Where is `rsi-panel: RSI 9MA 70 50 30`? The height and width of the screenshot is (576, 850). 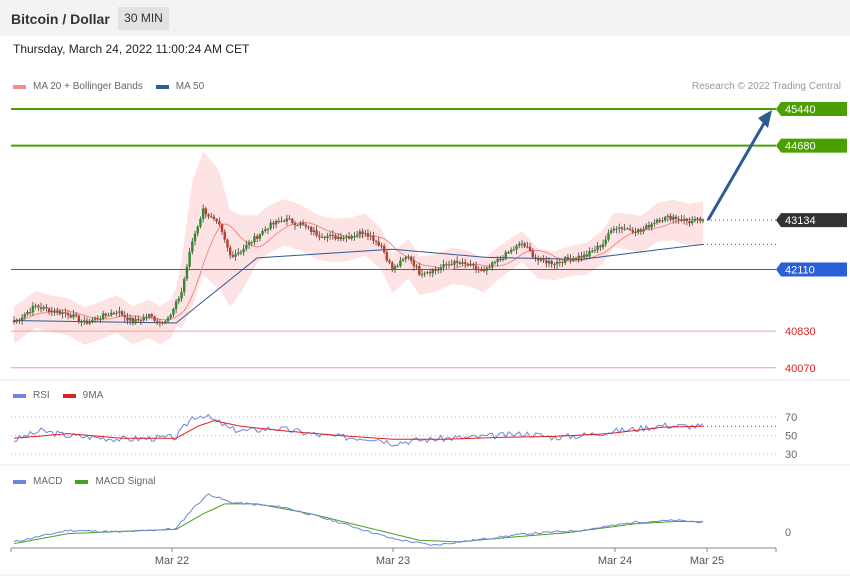 rsi-panel: RSI 9MA 70 50 30 is located at coordinates (425, 422).